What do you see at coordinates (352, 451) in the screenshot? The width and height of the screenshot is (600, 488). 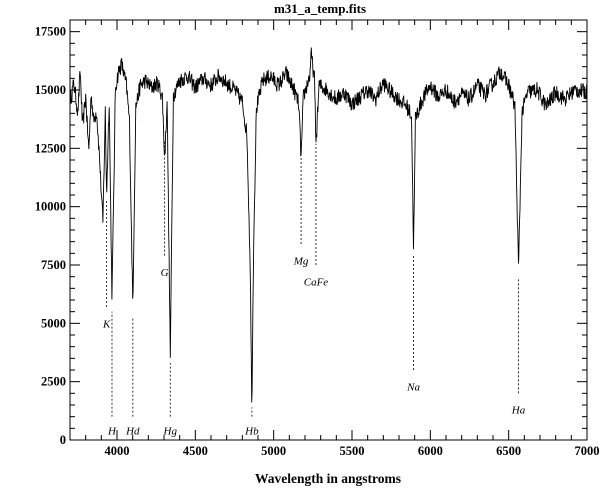 I see `x-tick-label: 5500` at bounding box center [352, 451].